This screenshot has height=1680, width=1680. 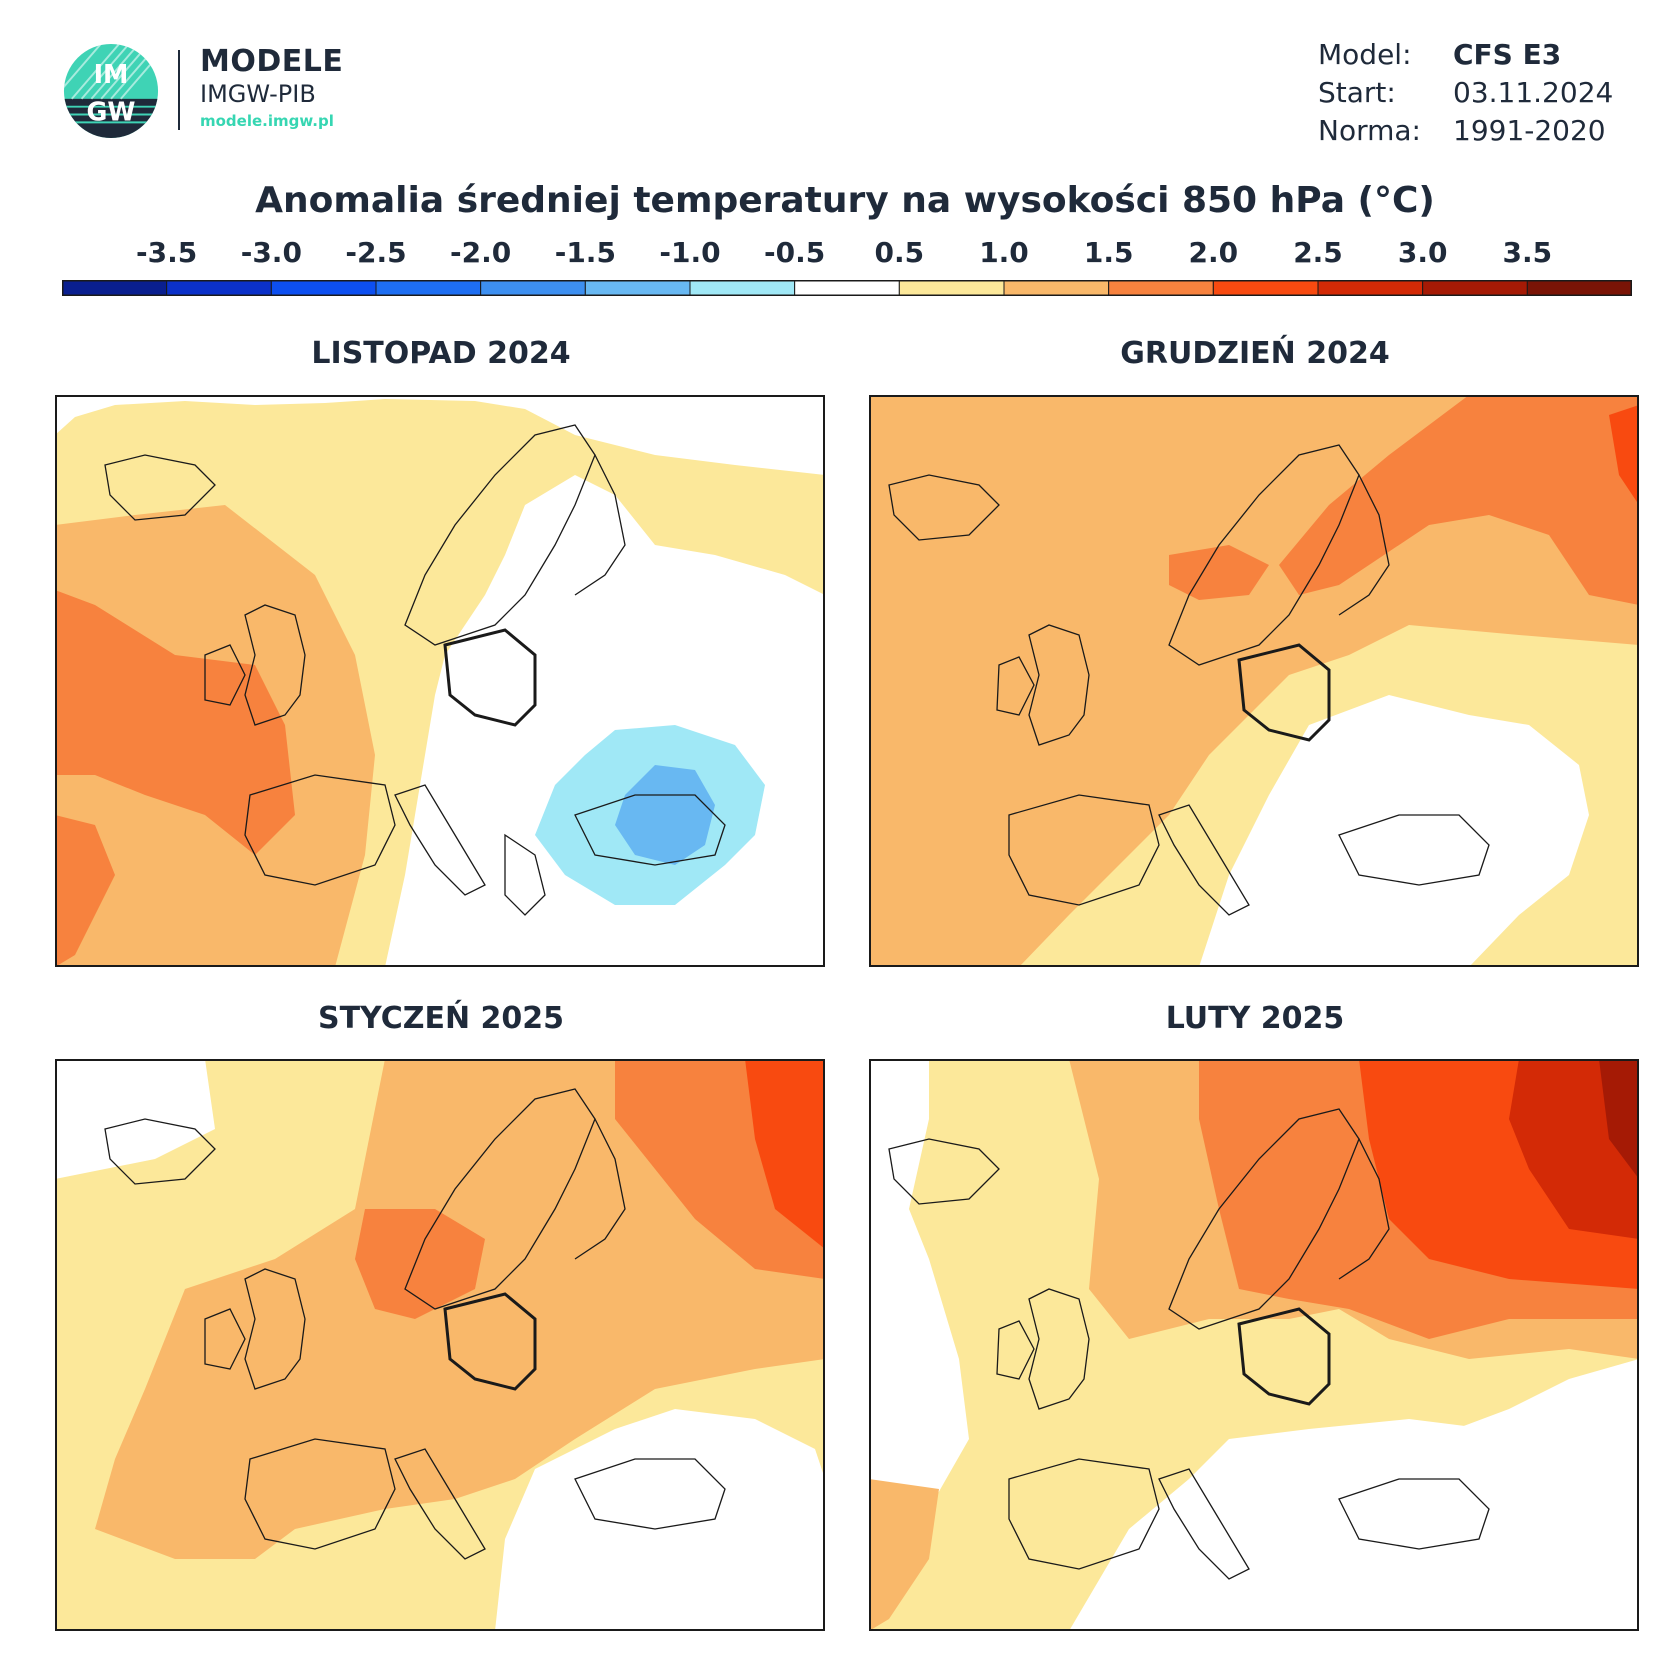 What do you see at coordinates (111, 91) in the screenshot?
I see `imgw-logo-icon: IM GW` at bounding box center [111, 91].